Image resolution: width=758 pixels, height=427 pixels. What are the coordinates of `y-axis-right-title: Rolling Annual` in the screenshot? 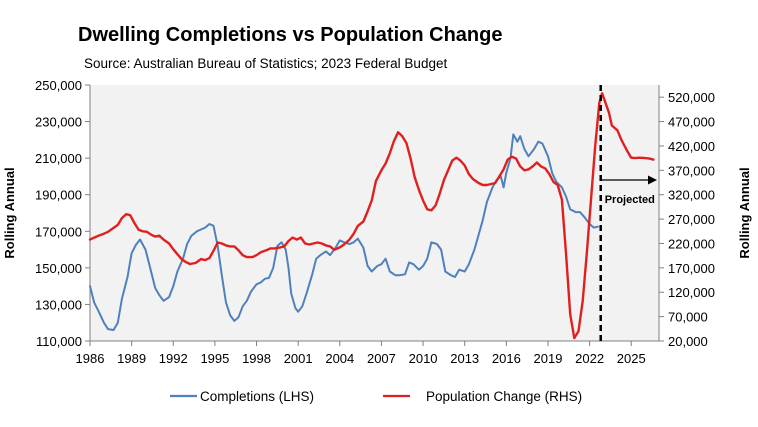 It's located at (744, 212).